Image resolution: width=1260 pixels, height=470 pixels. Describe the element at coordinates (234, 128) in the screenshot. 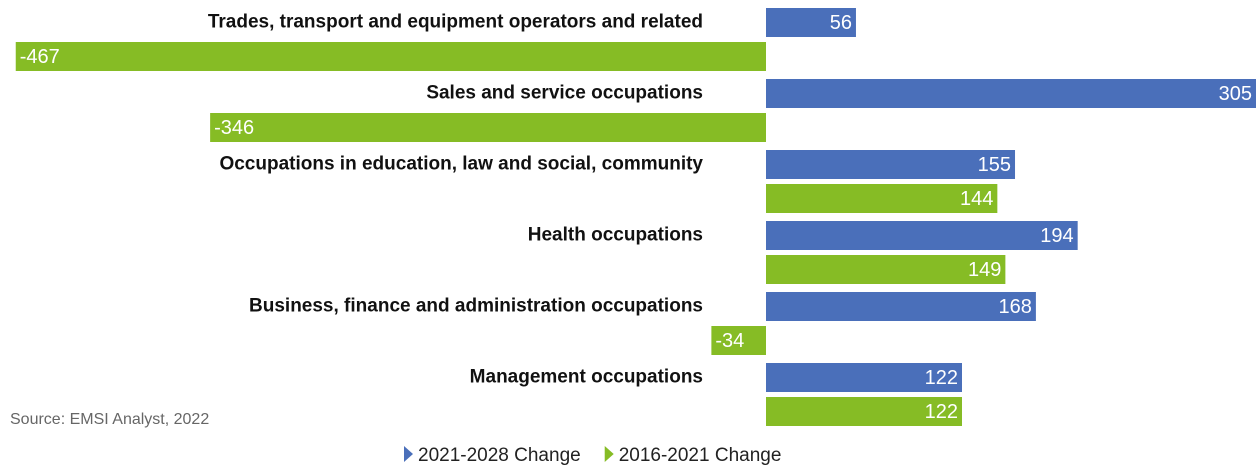

I see `value-label: -346` at that location.